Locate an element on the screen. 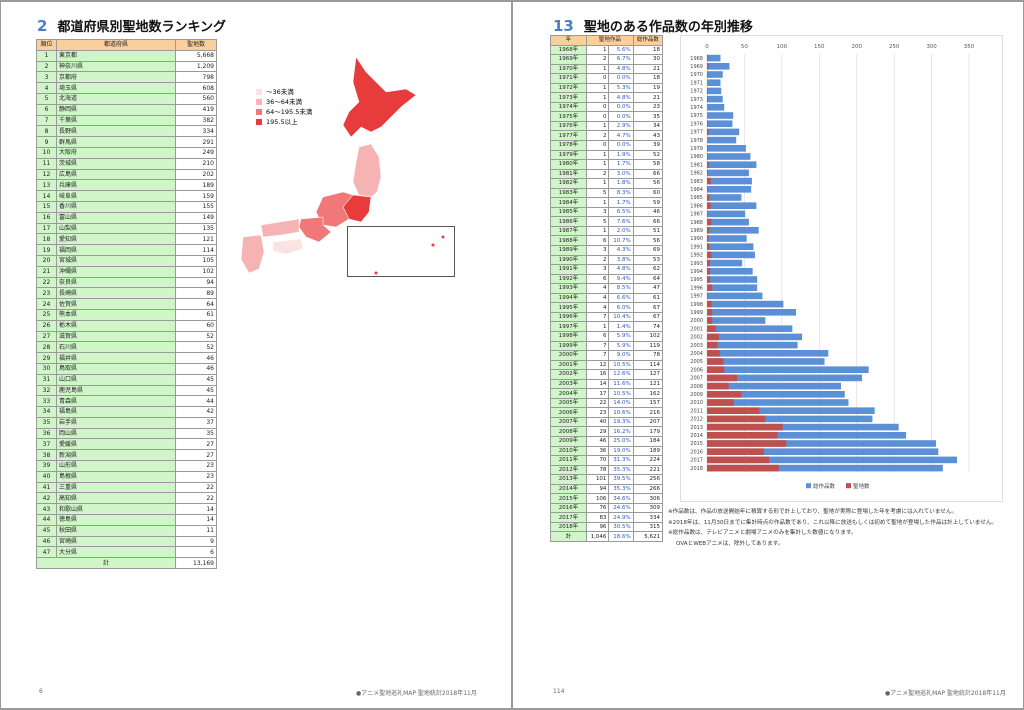 This screenshot has height=710, width=1024. sacred-pct: 10.7% is located at coordinates (621, 241).